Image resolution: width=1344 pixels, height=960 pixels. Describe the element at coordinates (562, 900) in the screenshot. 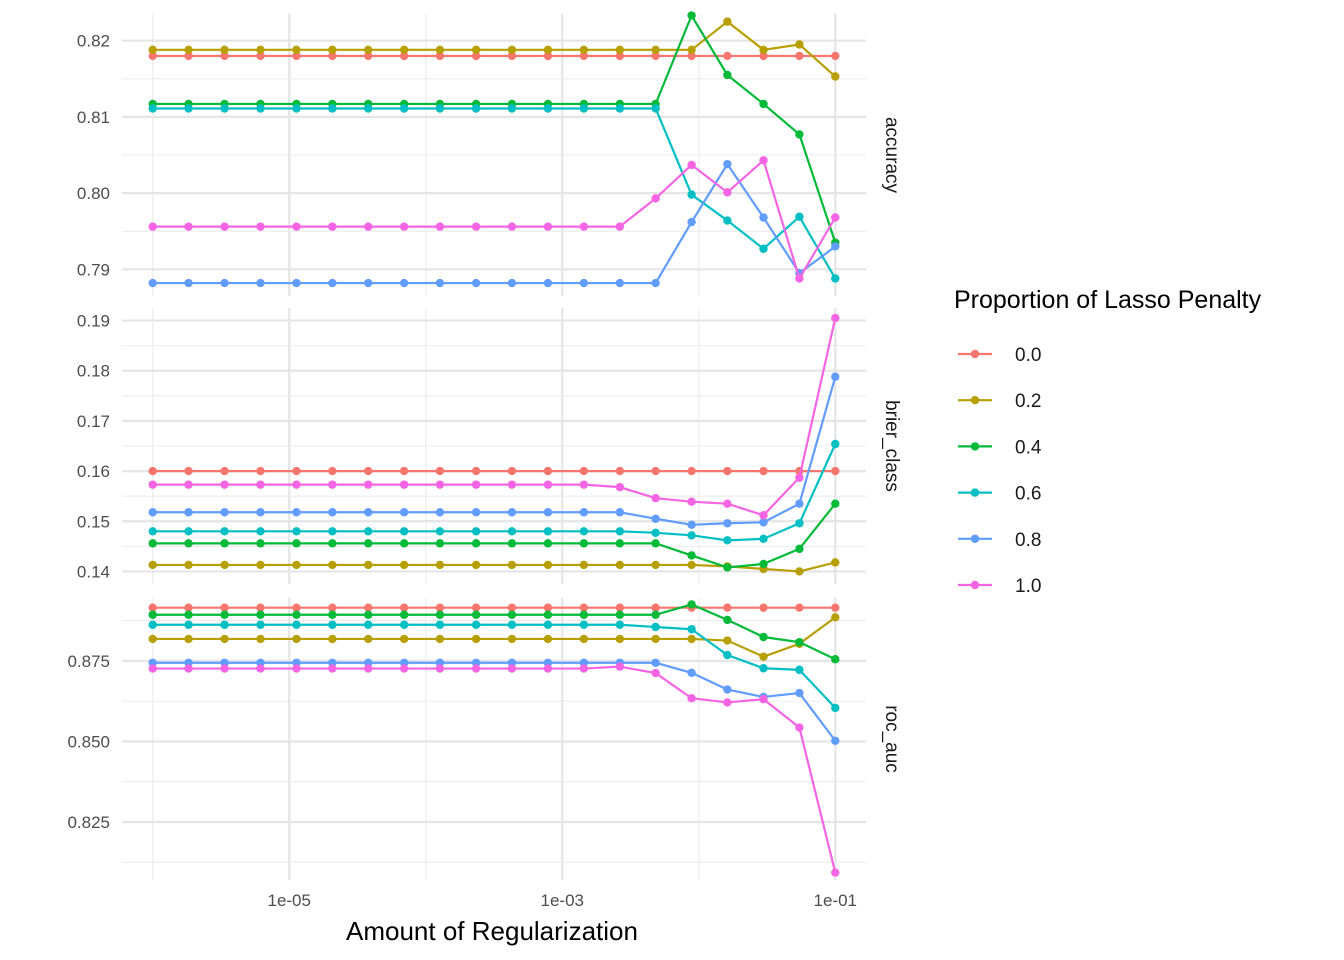

I see `x-axis: 1e-05 1e-03 1e-01` at that location.